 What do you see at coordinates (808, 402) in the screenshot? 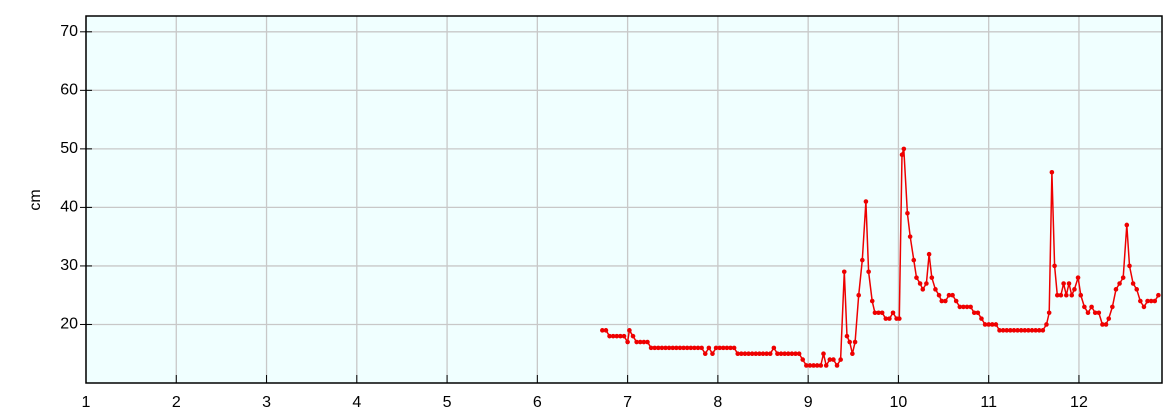
I see `x-tick-label: 9` at bounding box center [808, 402].